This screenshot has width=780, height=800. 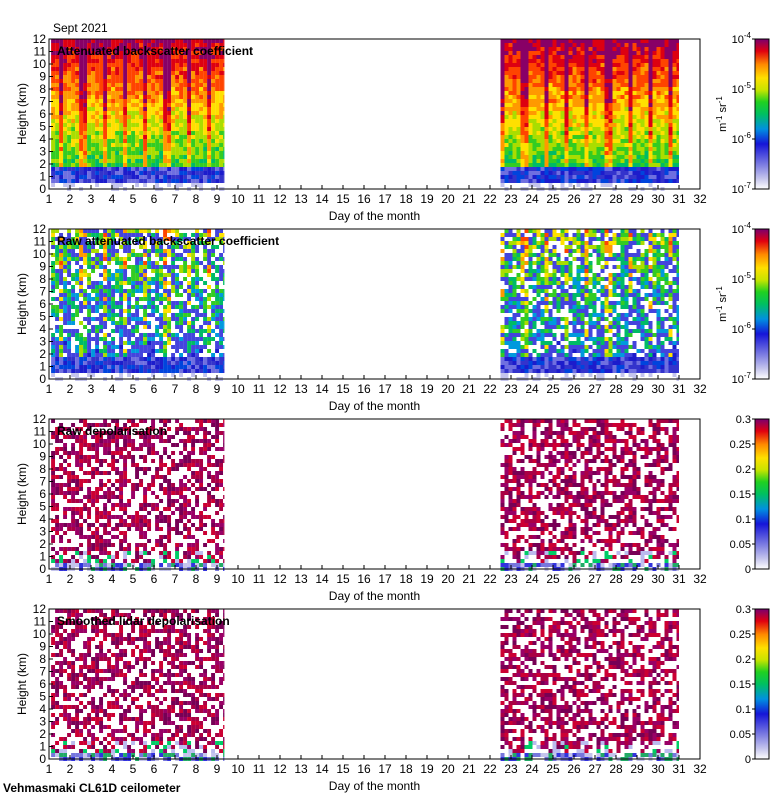 I want to click on instrument-label: Vehmasmaki CL61D ceilometer, so click(x=92, y=788).